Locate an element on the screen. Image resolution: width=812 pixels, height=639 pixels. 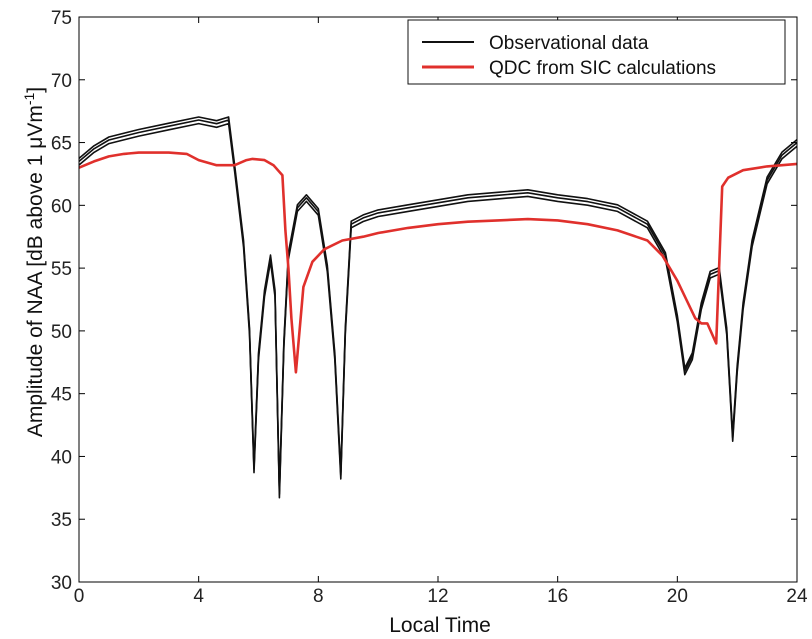
x-tick-label: 20 is located at coordinates (677, 596).